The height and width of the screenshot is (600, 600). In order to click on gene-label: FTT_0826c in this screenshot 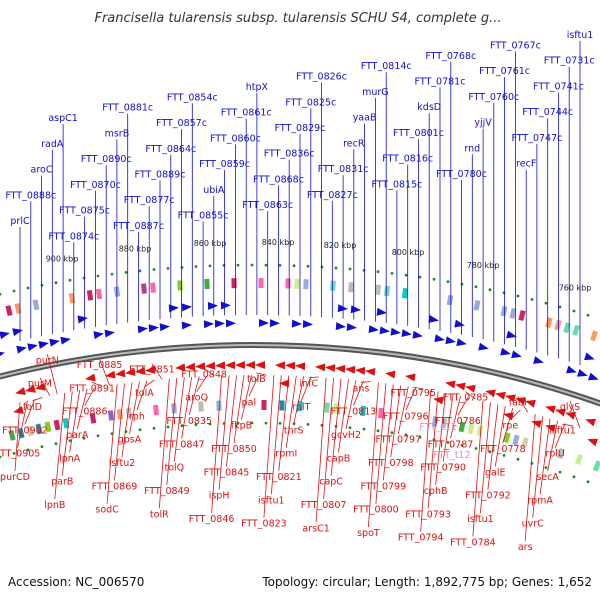, I will do `click(321, 77)`.